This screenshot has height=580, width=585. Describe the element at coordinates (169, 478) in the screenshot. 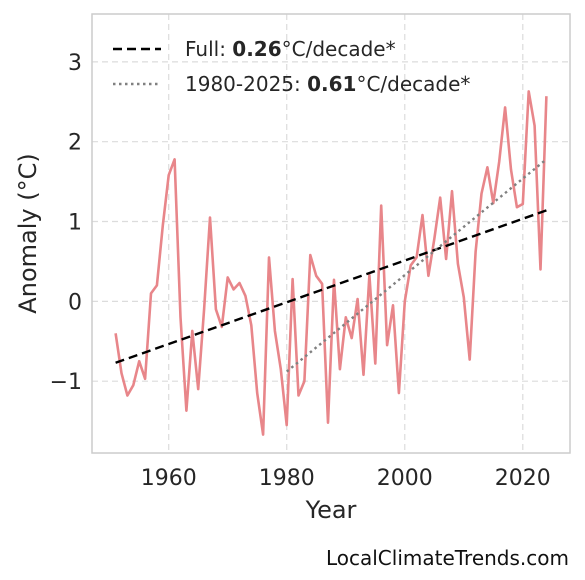

I see `x-tick-label: 1960` at that location.